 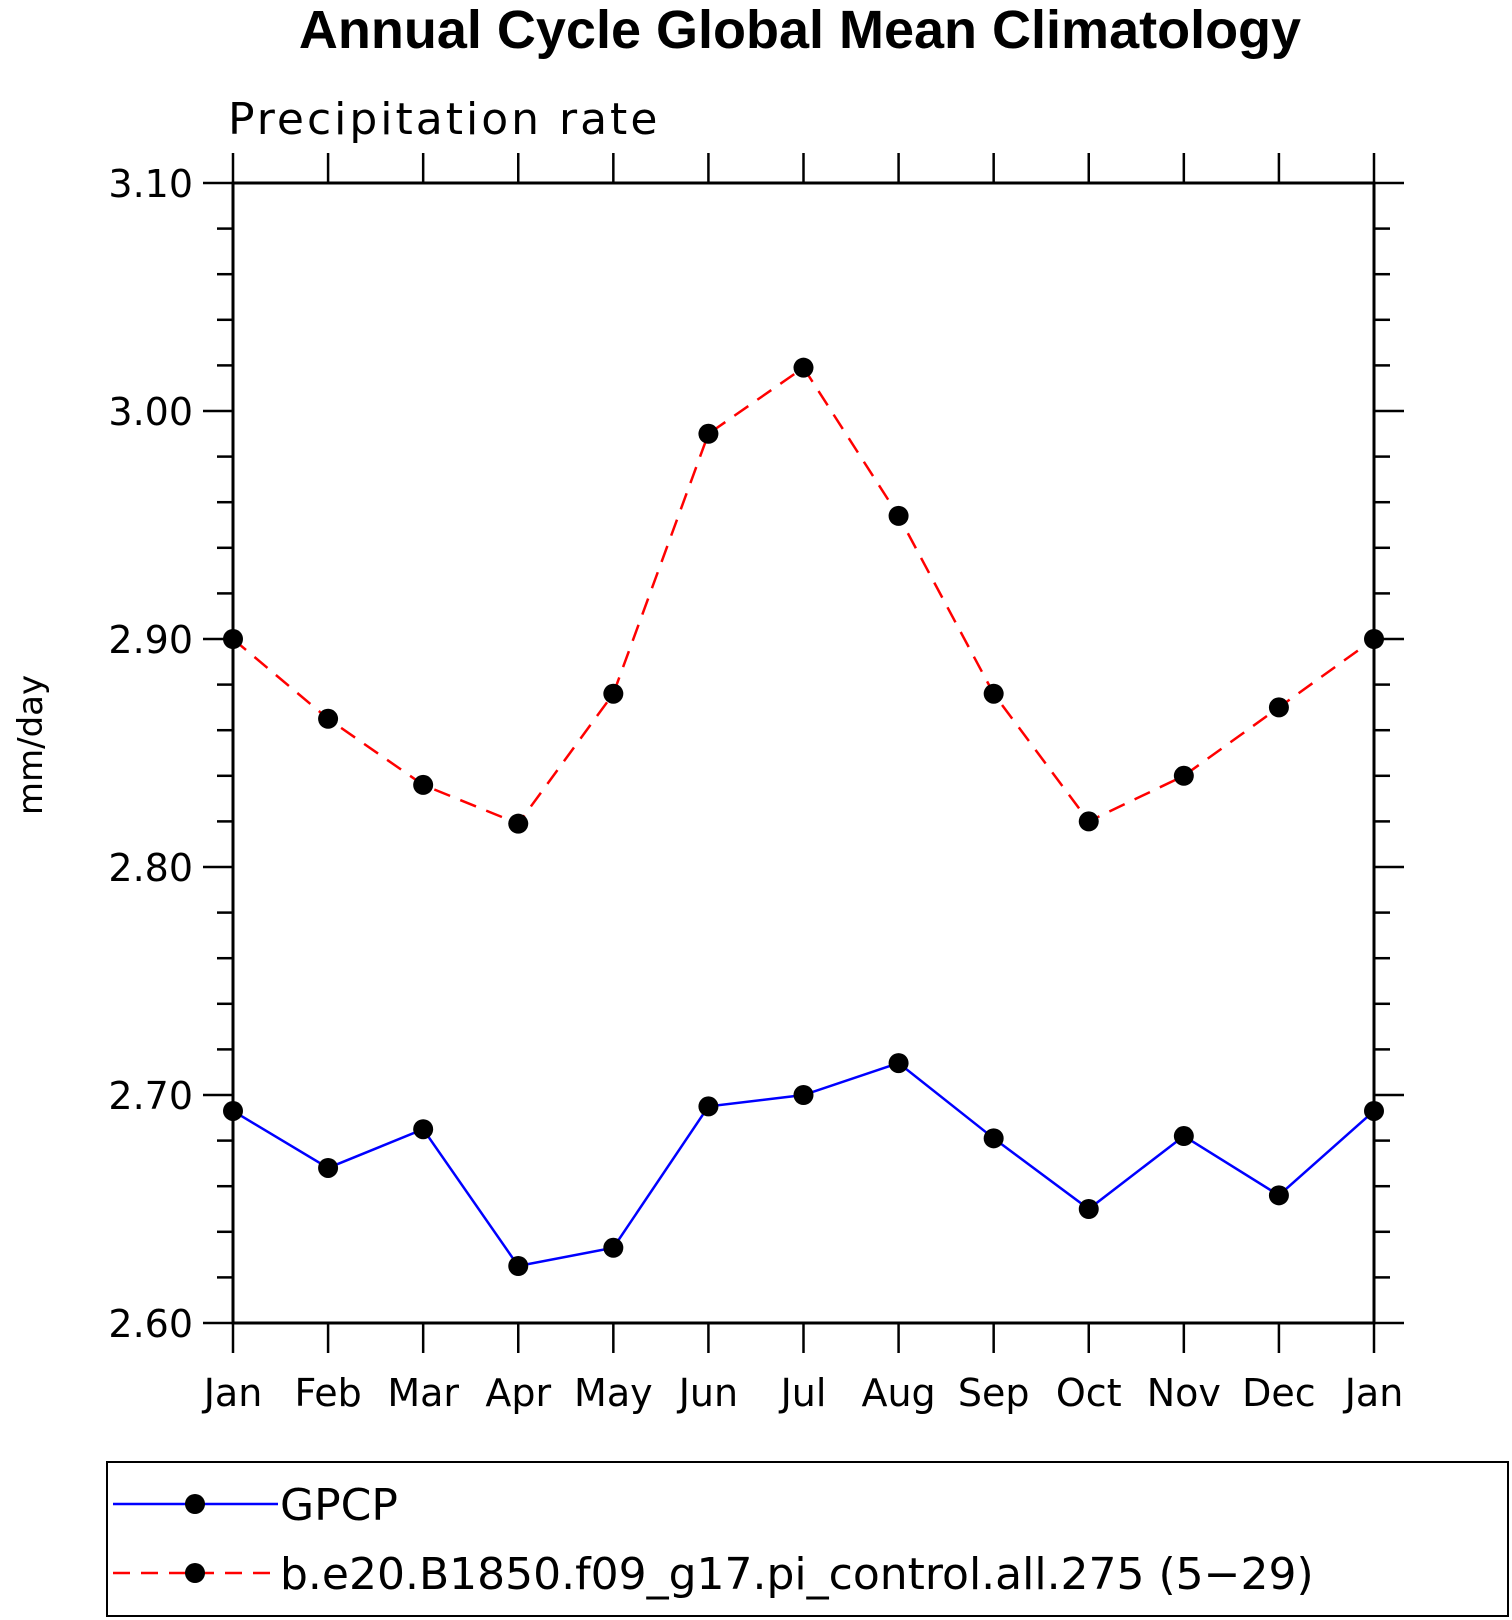 I want to click on series-group, so click(x=803, y=1164).